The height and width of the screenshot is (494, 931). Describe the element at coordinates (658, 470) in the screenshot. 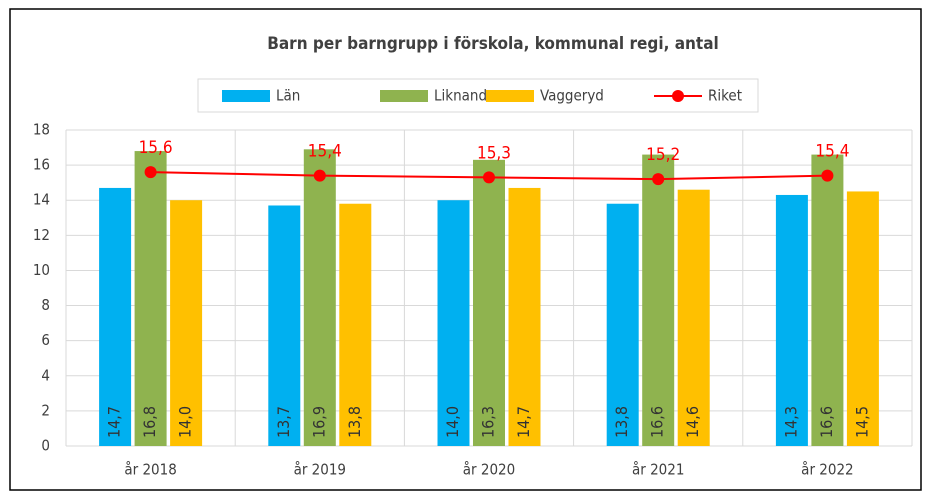

I see `x-tick-label: år 2021` at that location.